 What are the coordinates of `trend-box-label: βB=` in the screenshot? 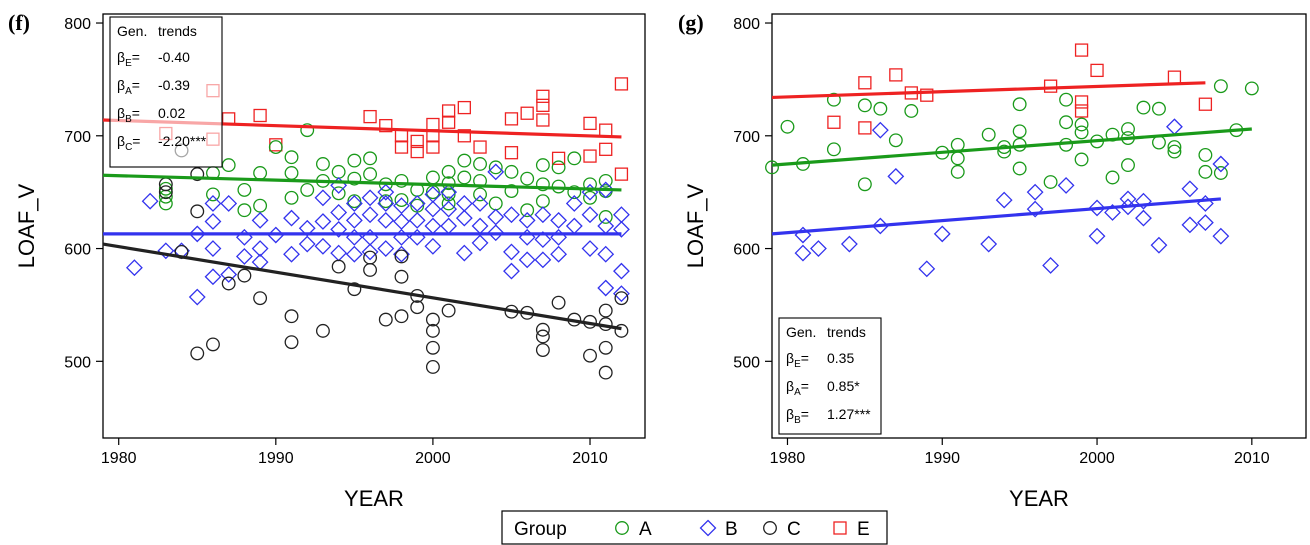 It's located at (128, 115).